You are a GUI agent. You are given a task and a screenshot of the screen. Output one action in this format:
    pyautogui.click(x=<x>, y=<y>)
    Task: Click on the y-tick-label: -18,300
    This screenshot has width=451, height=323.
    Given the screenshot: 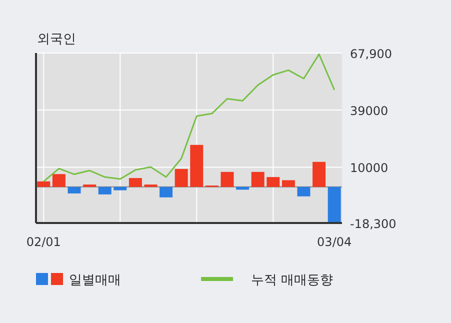 What is the action you would take?
    pyautogui.click(x=373, y=224)
    